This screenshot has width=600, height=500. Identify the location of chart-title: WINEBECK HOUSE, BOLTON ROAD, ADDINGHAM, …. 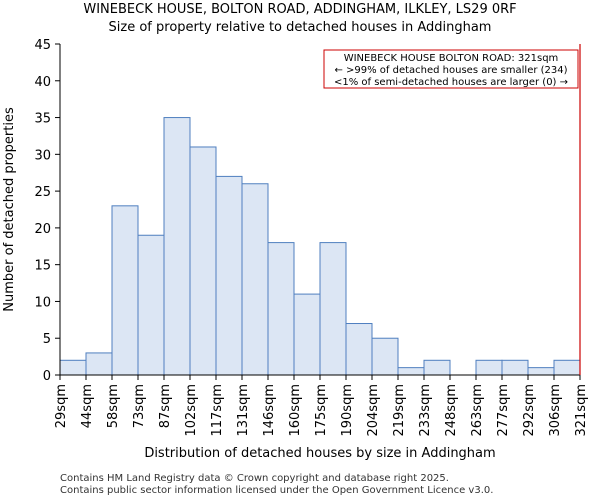
(300, 9).